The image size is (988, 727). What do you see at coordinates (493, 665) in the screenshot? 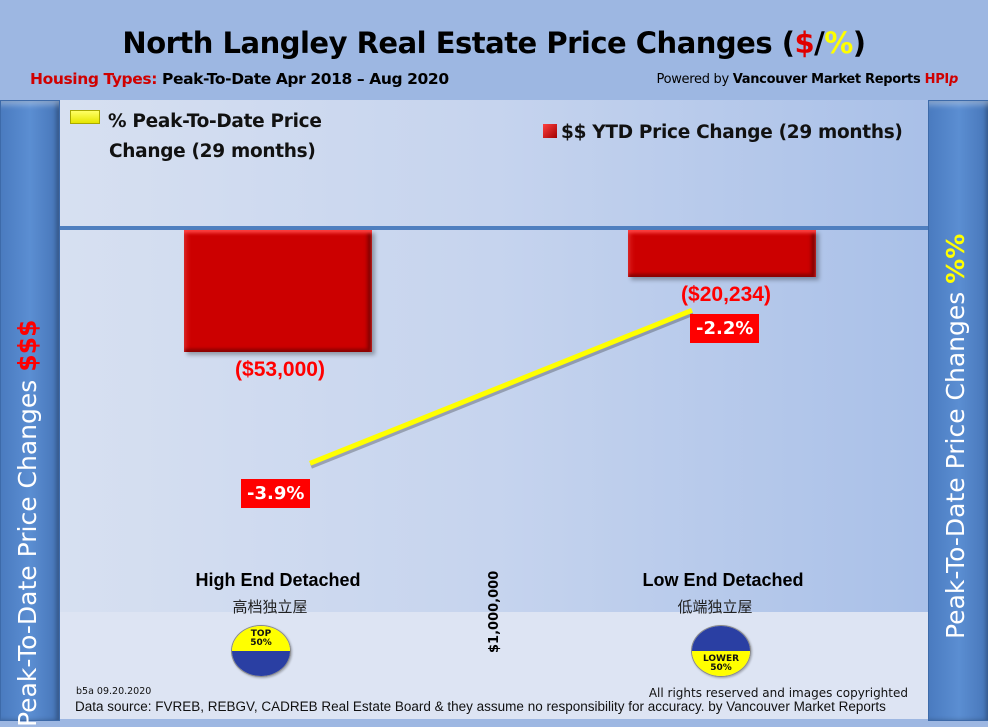
I see `footer-area` at bounding box center [493, 665].